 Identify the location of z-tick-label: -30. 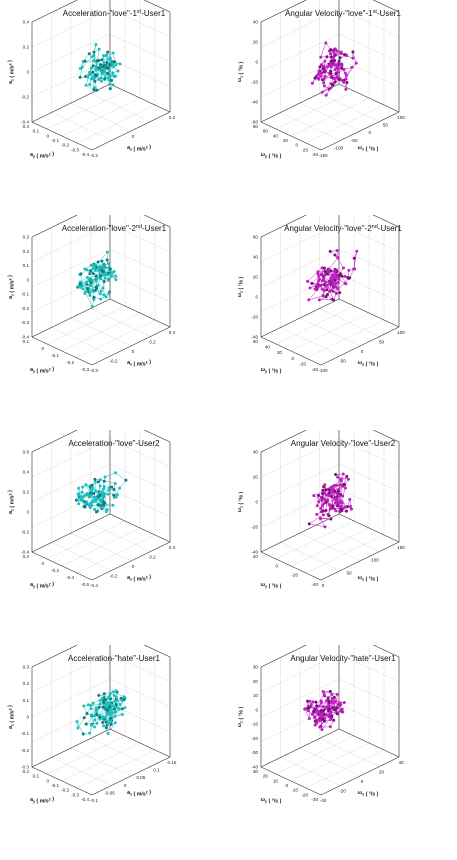
(254, 752).